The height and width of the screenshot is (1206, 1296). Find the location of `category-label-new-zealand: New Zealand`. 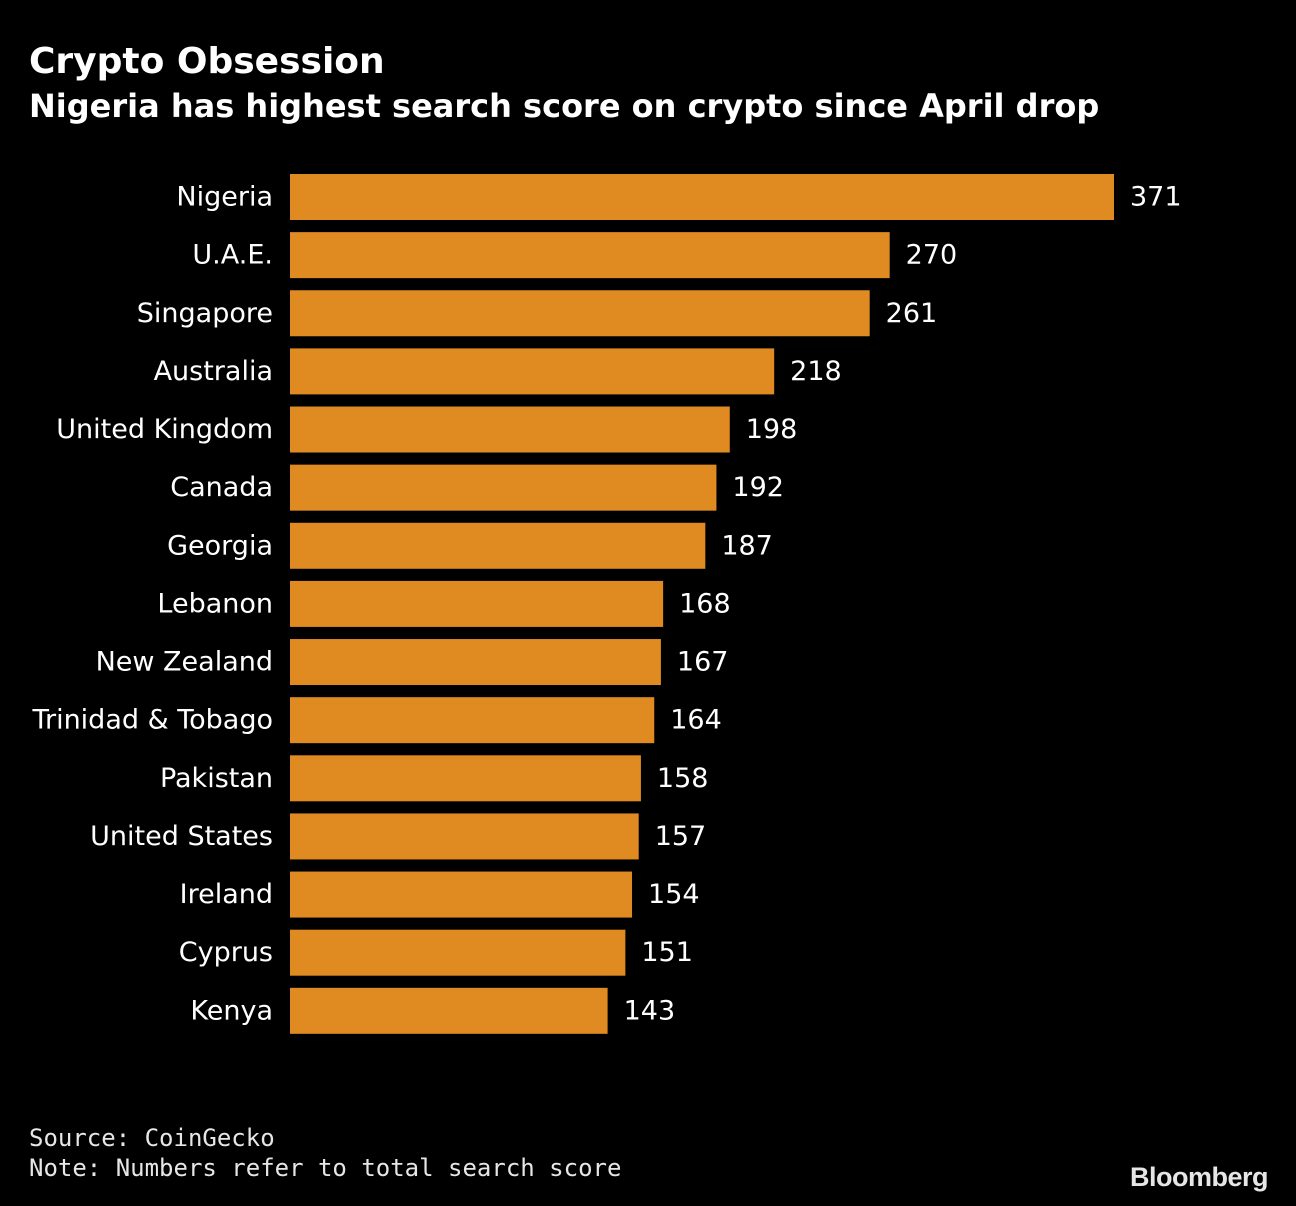

category-label-new-zealand: New Zealand is located at coordinates (184, 662).